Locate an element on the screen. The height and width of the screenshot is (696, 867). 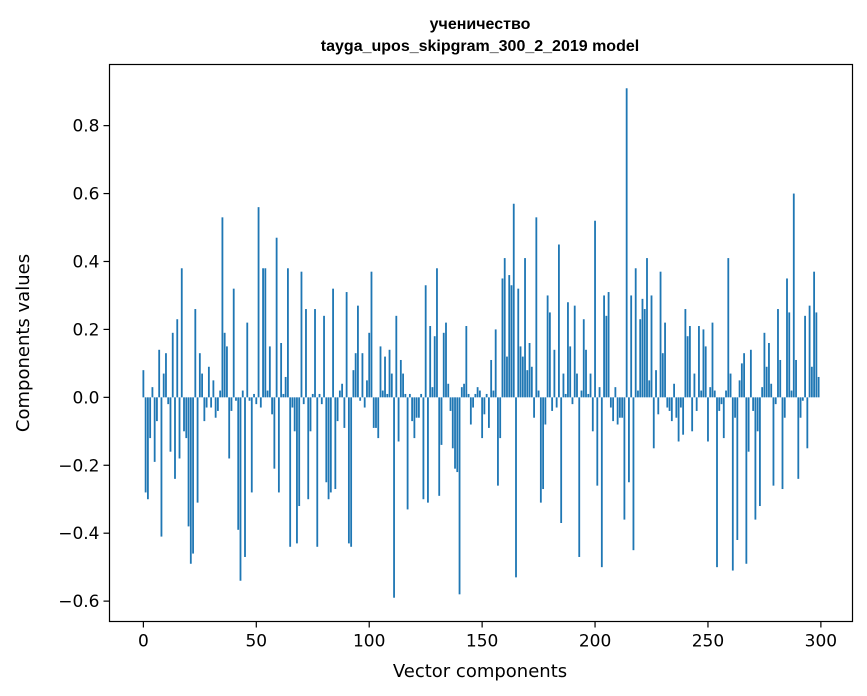
y-axis: −0.6 −0.4 −0.2 0.0 0.2 0.4 0.6 0.8 is located at coordinates (84, 364).